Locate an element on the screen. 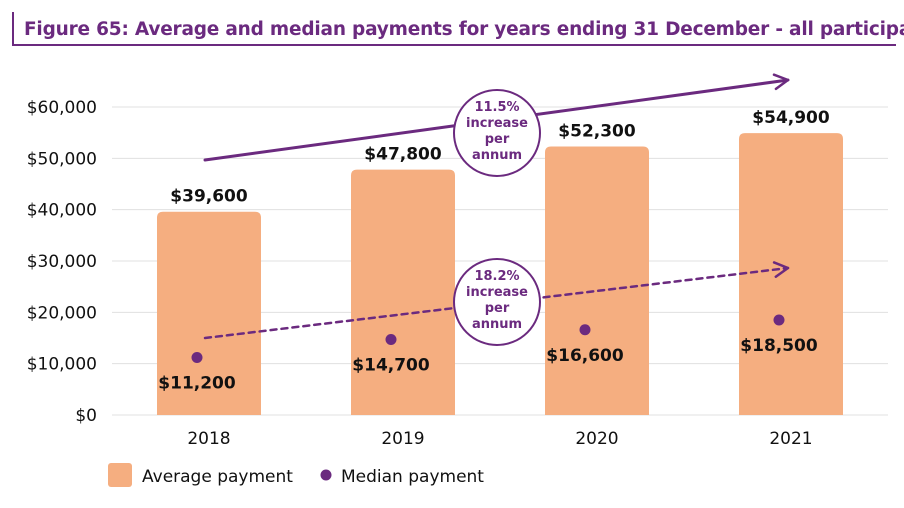 This screenshot has height=508, width=904. x-tick-label: 2020 is located at coordinates (596, 439).